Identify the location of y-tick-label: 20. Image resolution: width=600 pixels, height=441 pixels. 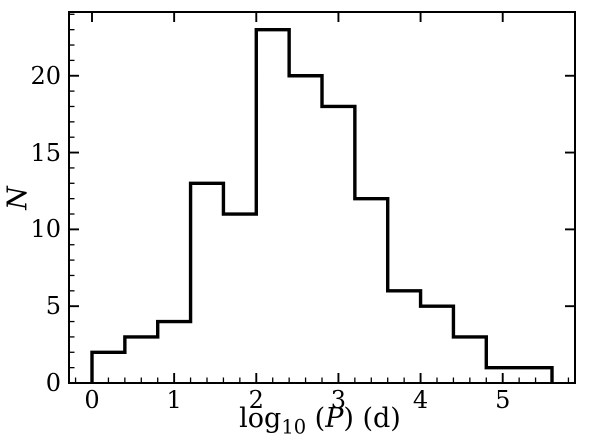
(45, 75).